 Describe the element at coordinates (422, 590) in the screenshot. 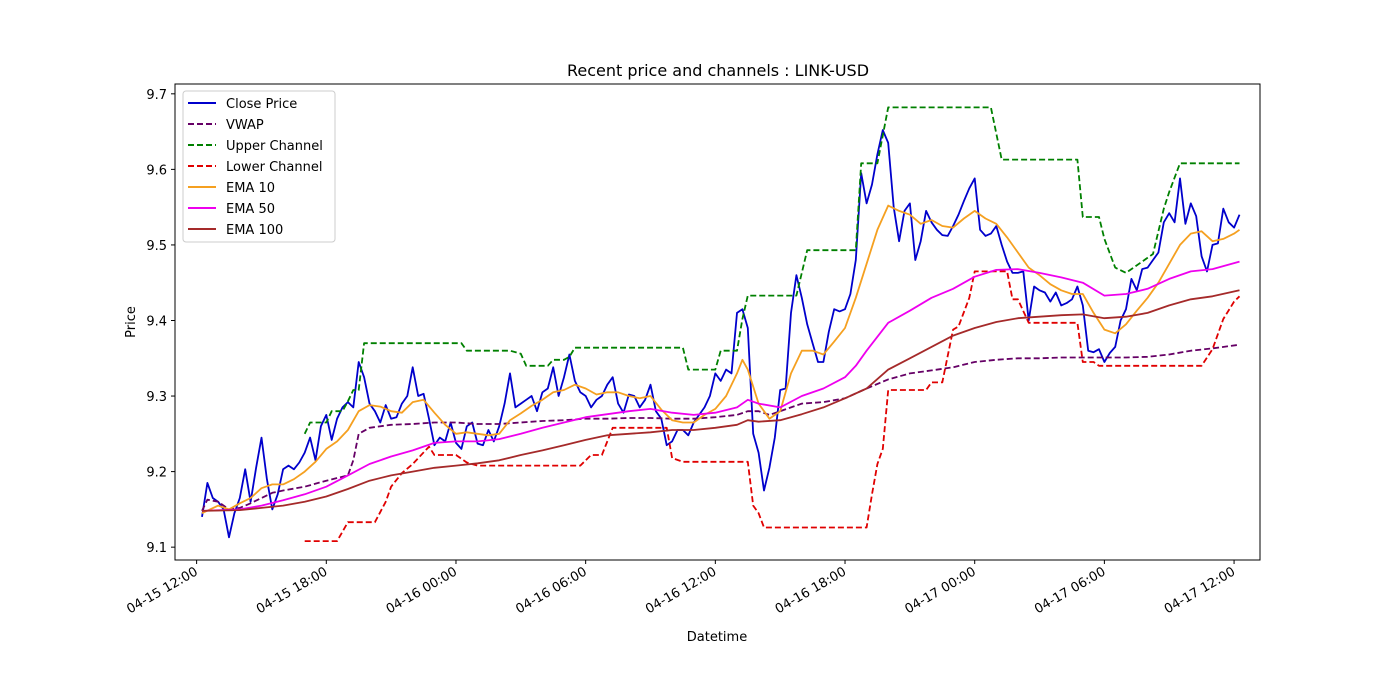

I see `x-tick-label: 04-16 00:00` at that location.